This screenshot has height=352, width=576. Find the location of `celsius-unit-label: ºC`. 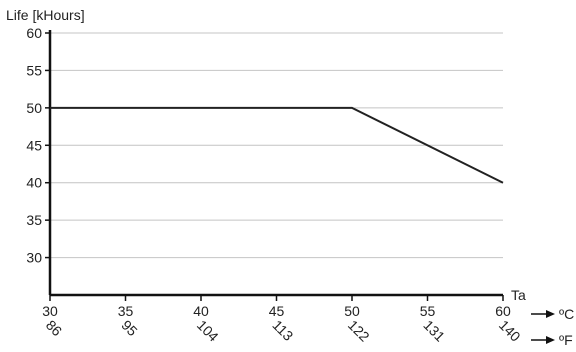

celsius-unit-label: ºC is located at coordinates (566, 314).